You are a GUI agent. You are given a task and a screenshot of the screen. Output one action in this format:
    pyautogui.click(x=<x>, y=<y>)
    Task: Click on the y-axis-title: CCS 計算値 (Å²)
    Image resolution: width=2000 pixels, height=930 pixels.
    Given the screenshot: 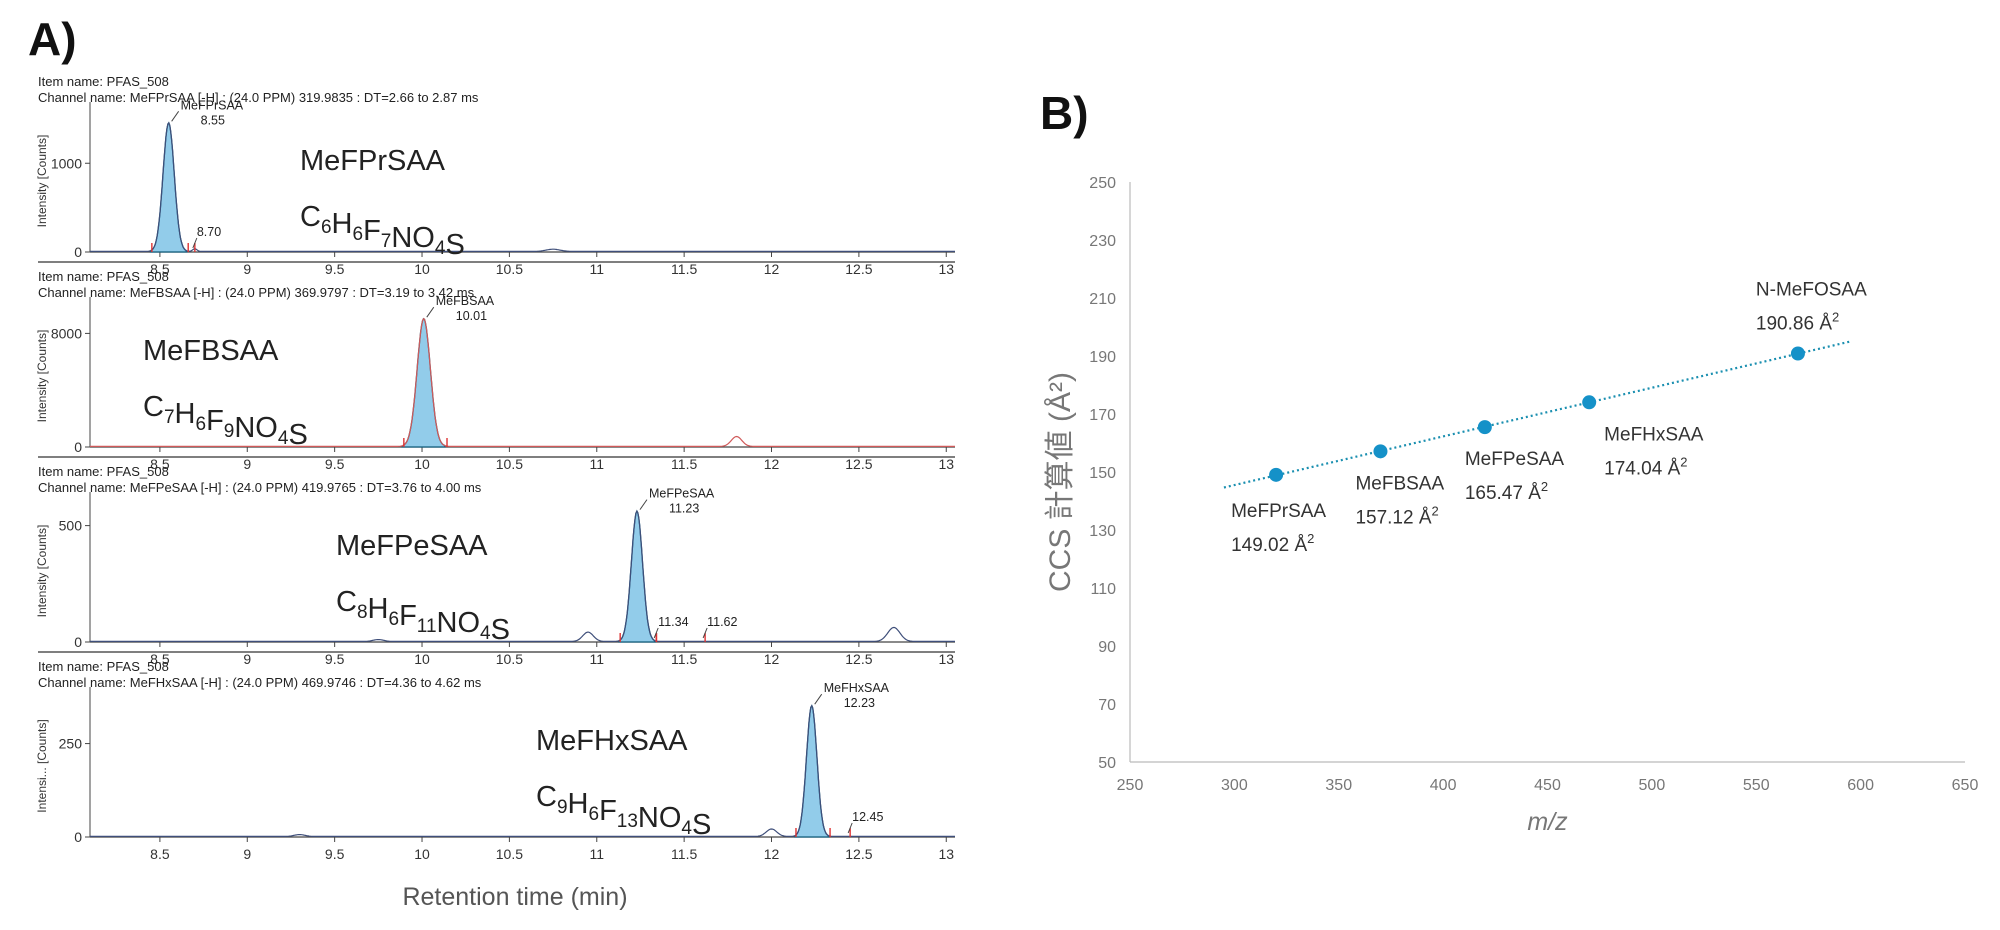 What is the action you would take?
    pyautogui.click(x=1060, y=482)
    